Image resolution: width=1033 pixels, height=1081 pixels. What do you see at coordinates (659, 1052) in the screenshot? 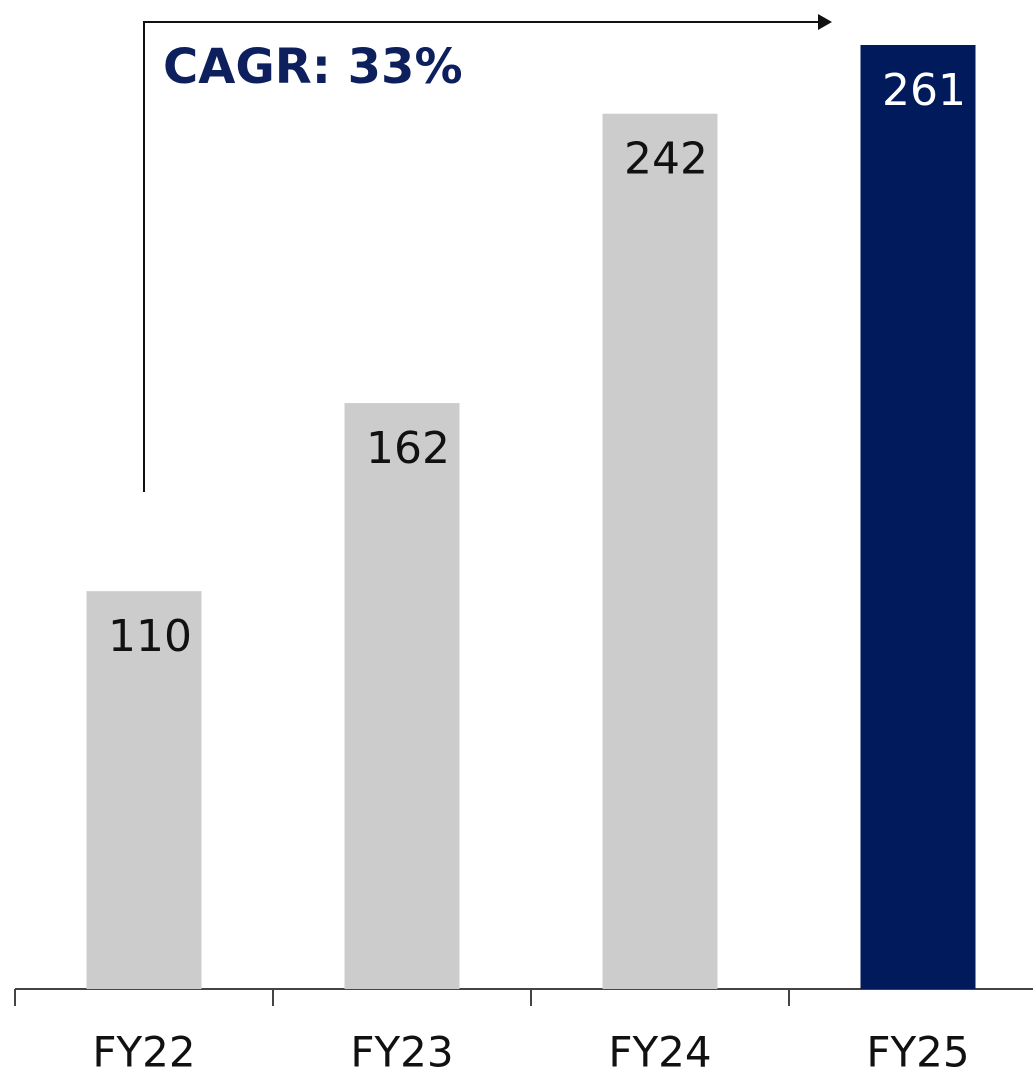
I see `x-tick-label: FY24` at bounding box center [659, 1052].